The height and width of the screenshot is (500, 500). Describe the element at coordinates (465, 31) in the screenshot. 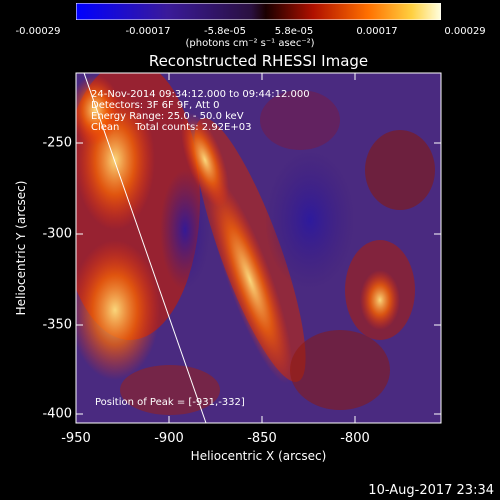

I see `colorbar-tick: 0.00029` at that location.